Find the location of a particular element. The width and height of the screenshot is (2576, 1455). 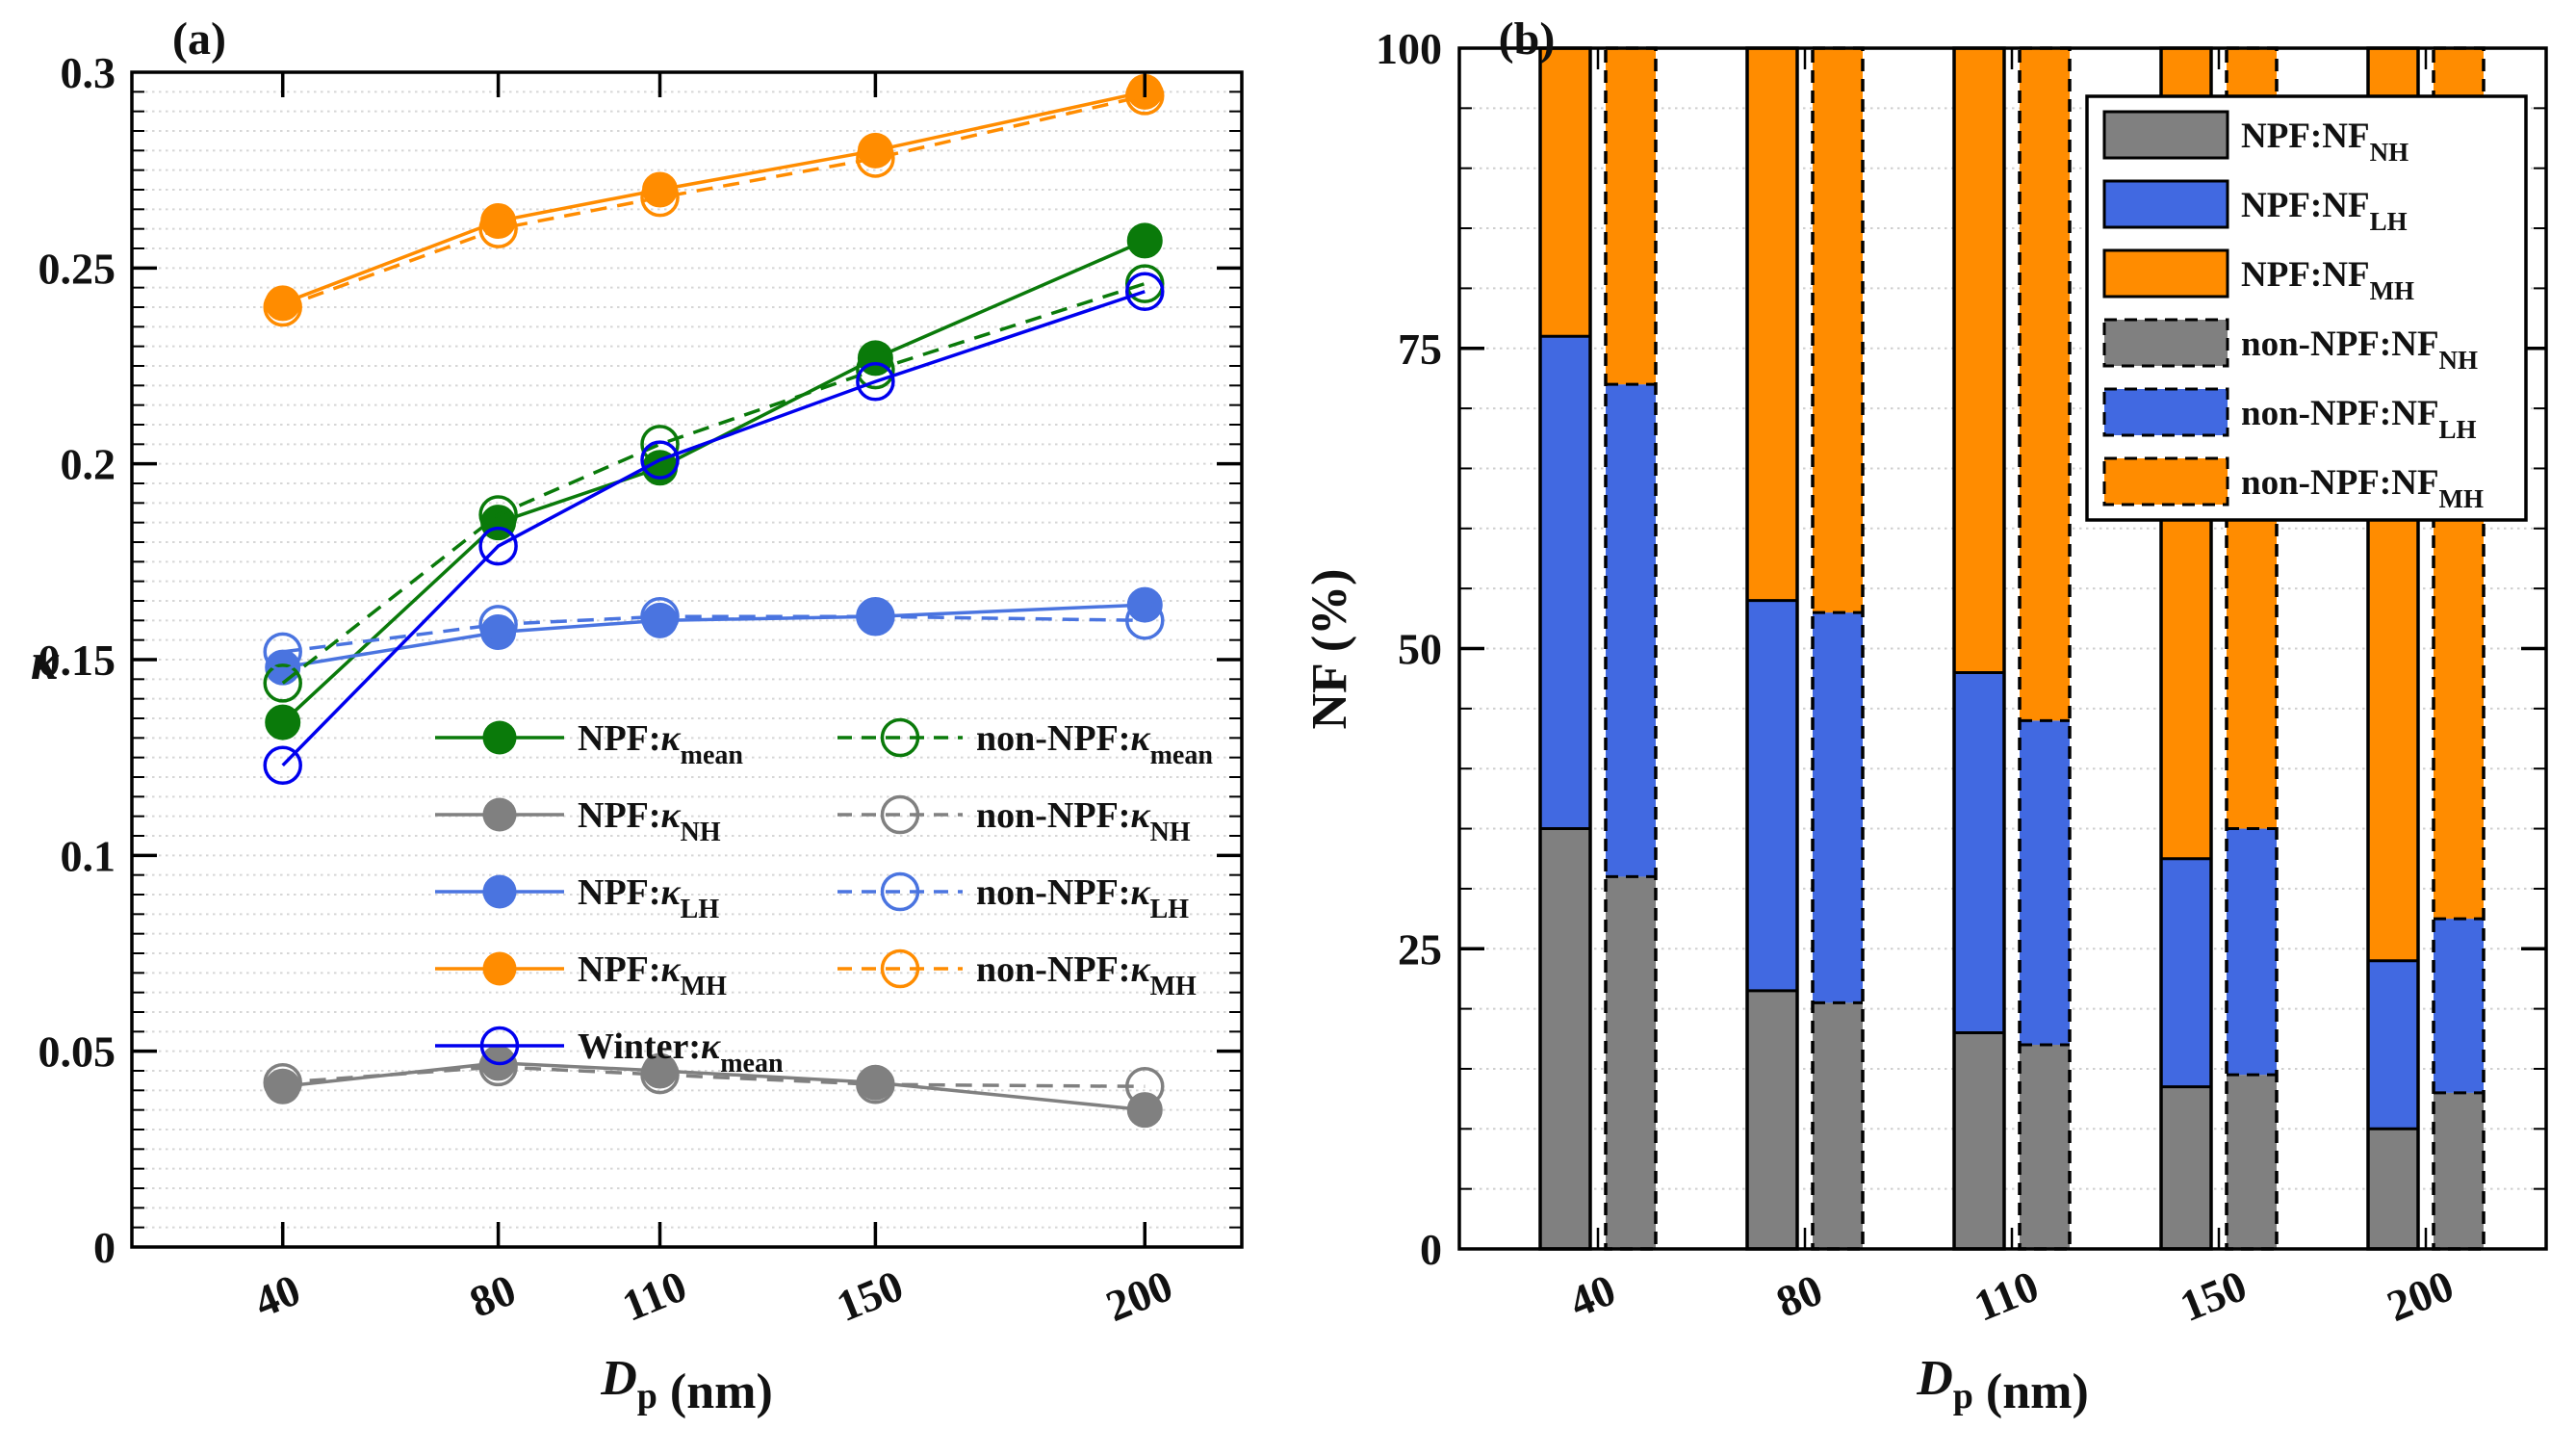

legend-entry-non-npf-kappa-nh: non-NPF:κNH is located at coordinates (1014, 820).